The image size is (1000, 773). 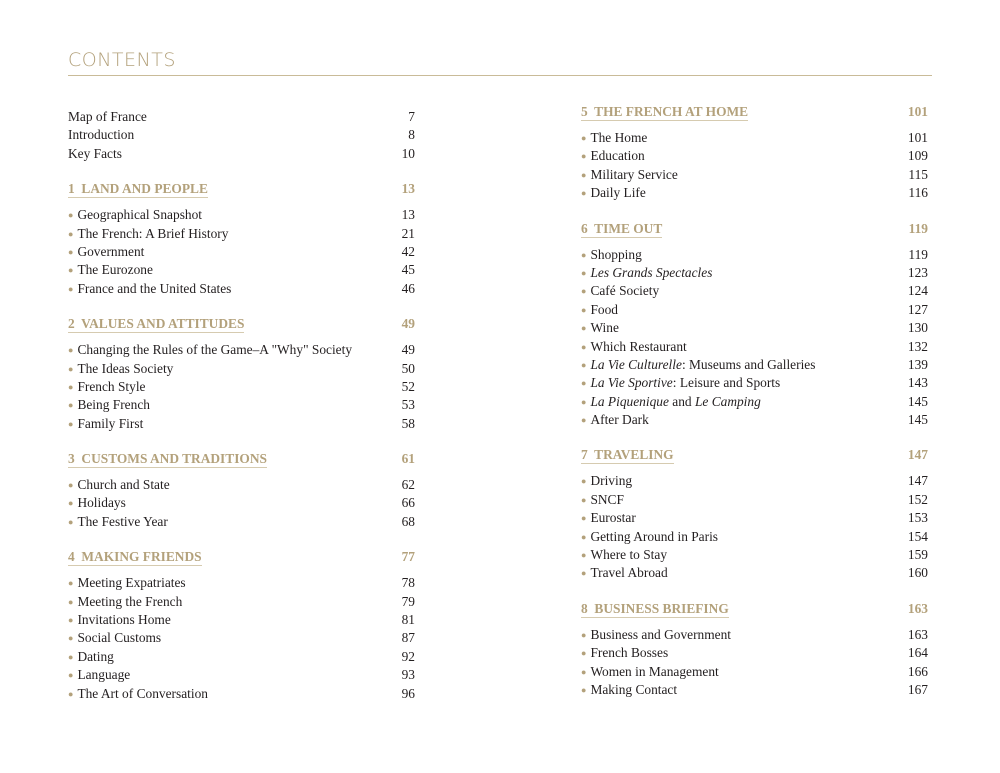 What do you see at coordinates (241, 503) in the screenshot?
I see `toc-entry: ● Holidays 66` at bounding box center [241, 503].